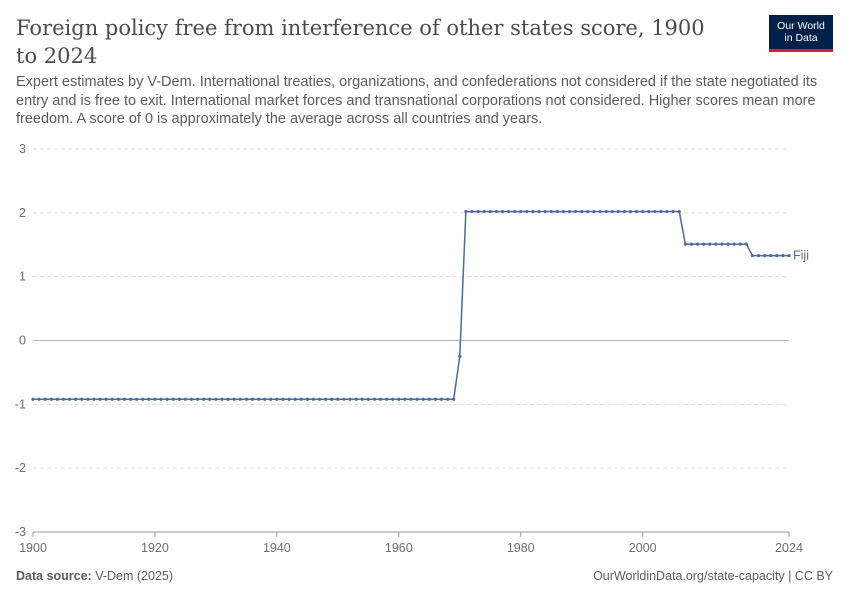 The width and height of the screenshot is (850, 600). I want to click on y-tick-label: 0, so click(22, 341).